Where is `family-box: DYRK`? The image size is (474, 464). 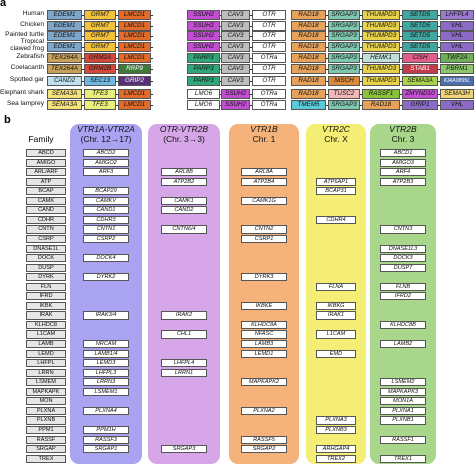
family-box: DYRK is located at coordinates (46, 277).